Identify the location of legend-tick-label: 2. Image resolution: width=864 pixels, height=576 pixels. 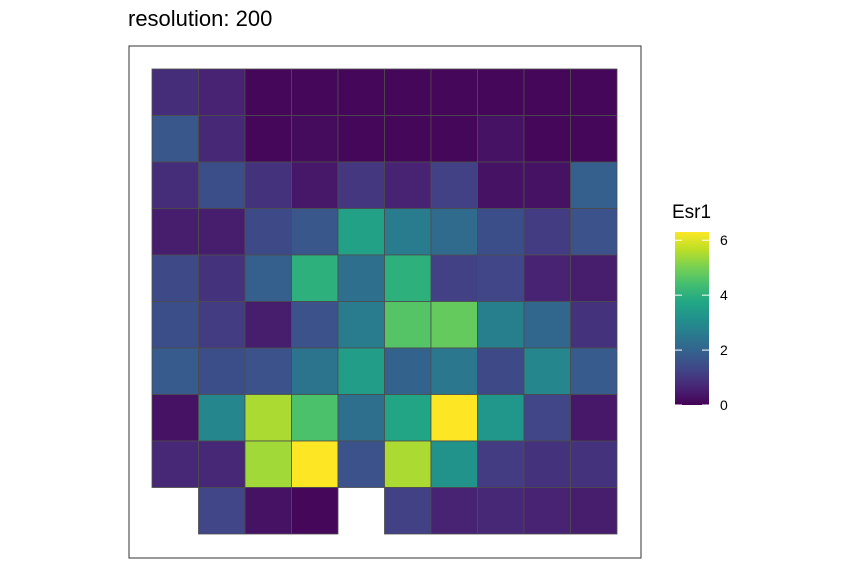
(724, 350).